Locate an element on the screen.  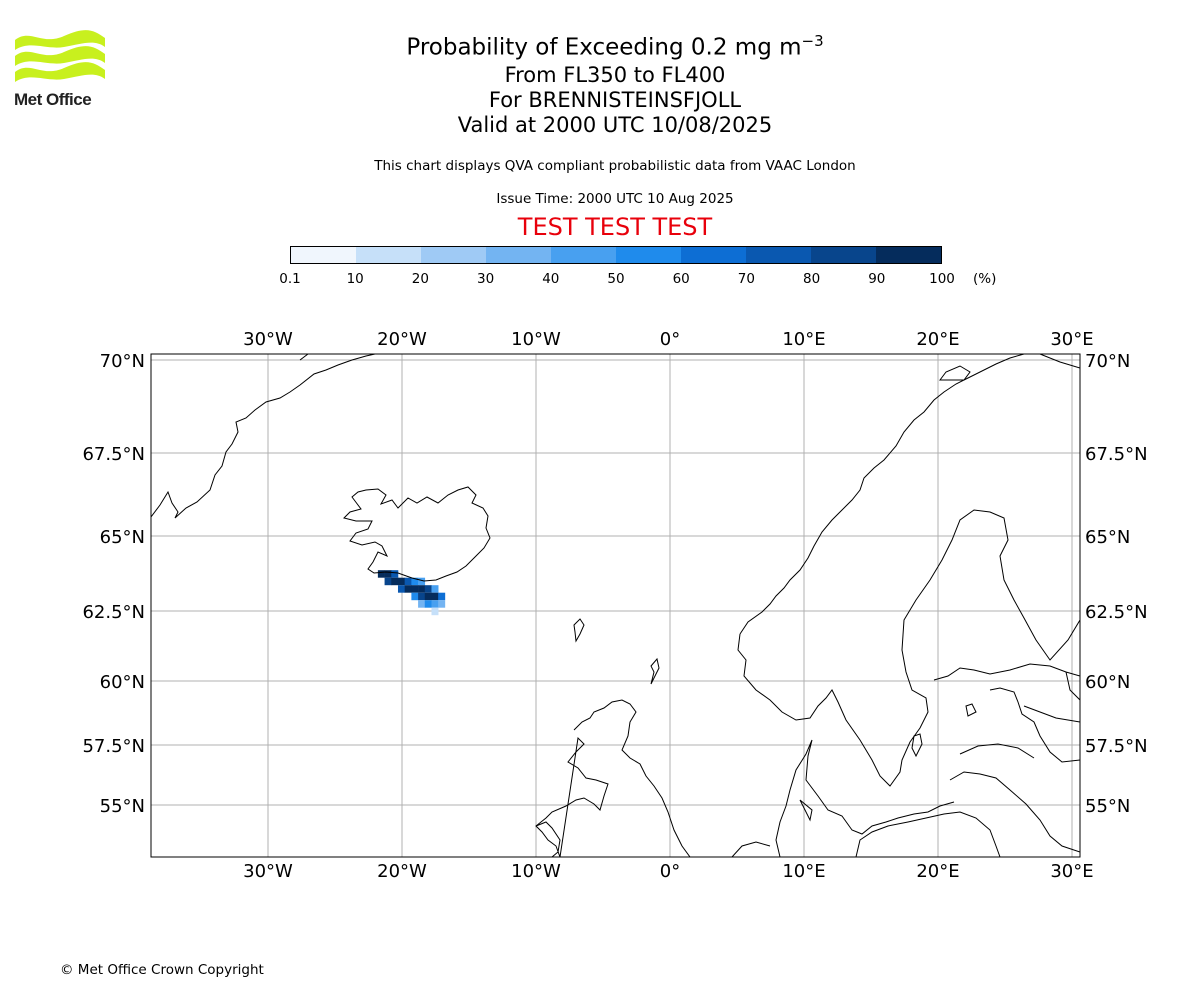
volcano-name: For BRENNISTEINSFJOLL is located at coordinates (615, 99).